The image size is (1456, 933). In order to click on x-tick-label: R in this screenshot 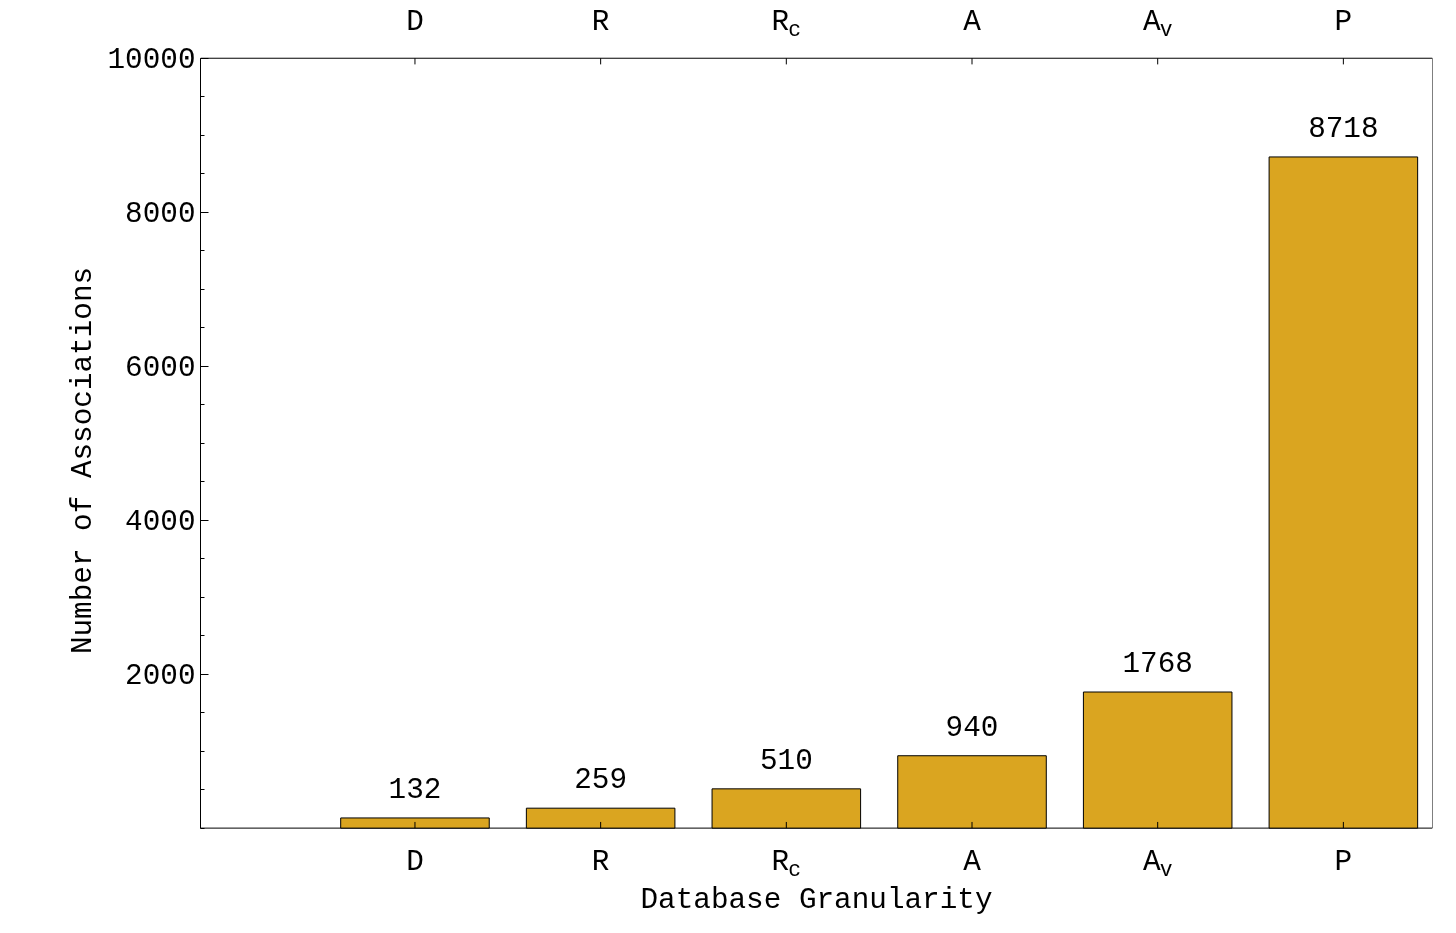, I will do `click(600, 22)`.